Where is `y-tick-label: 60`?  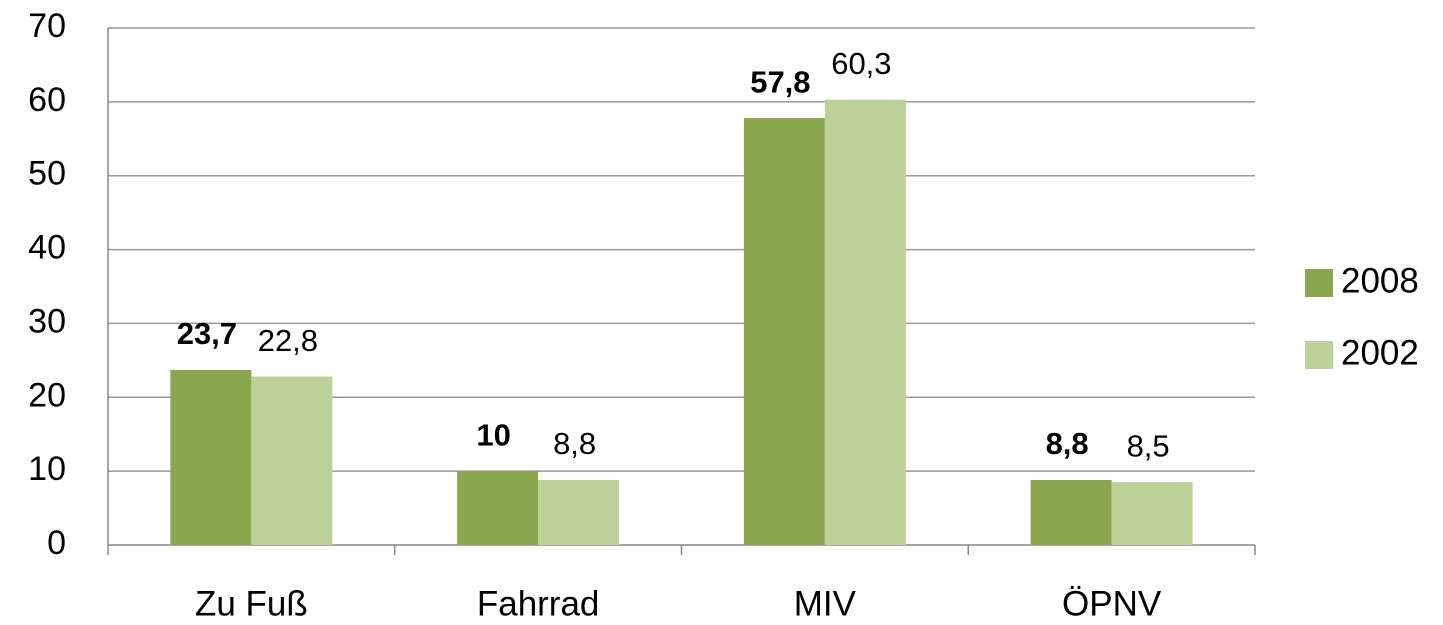
y-tick-label: 60 is located at coordinates (47, 100).